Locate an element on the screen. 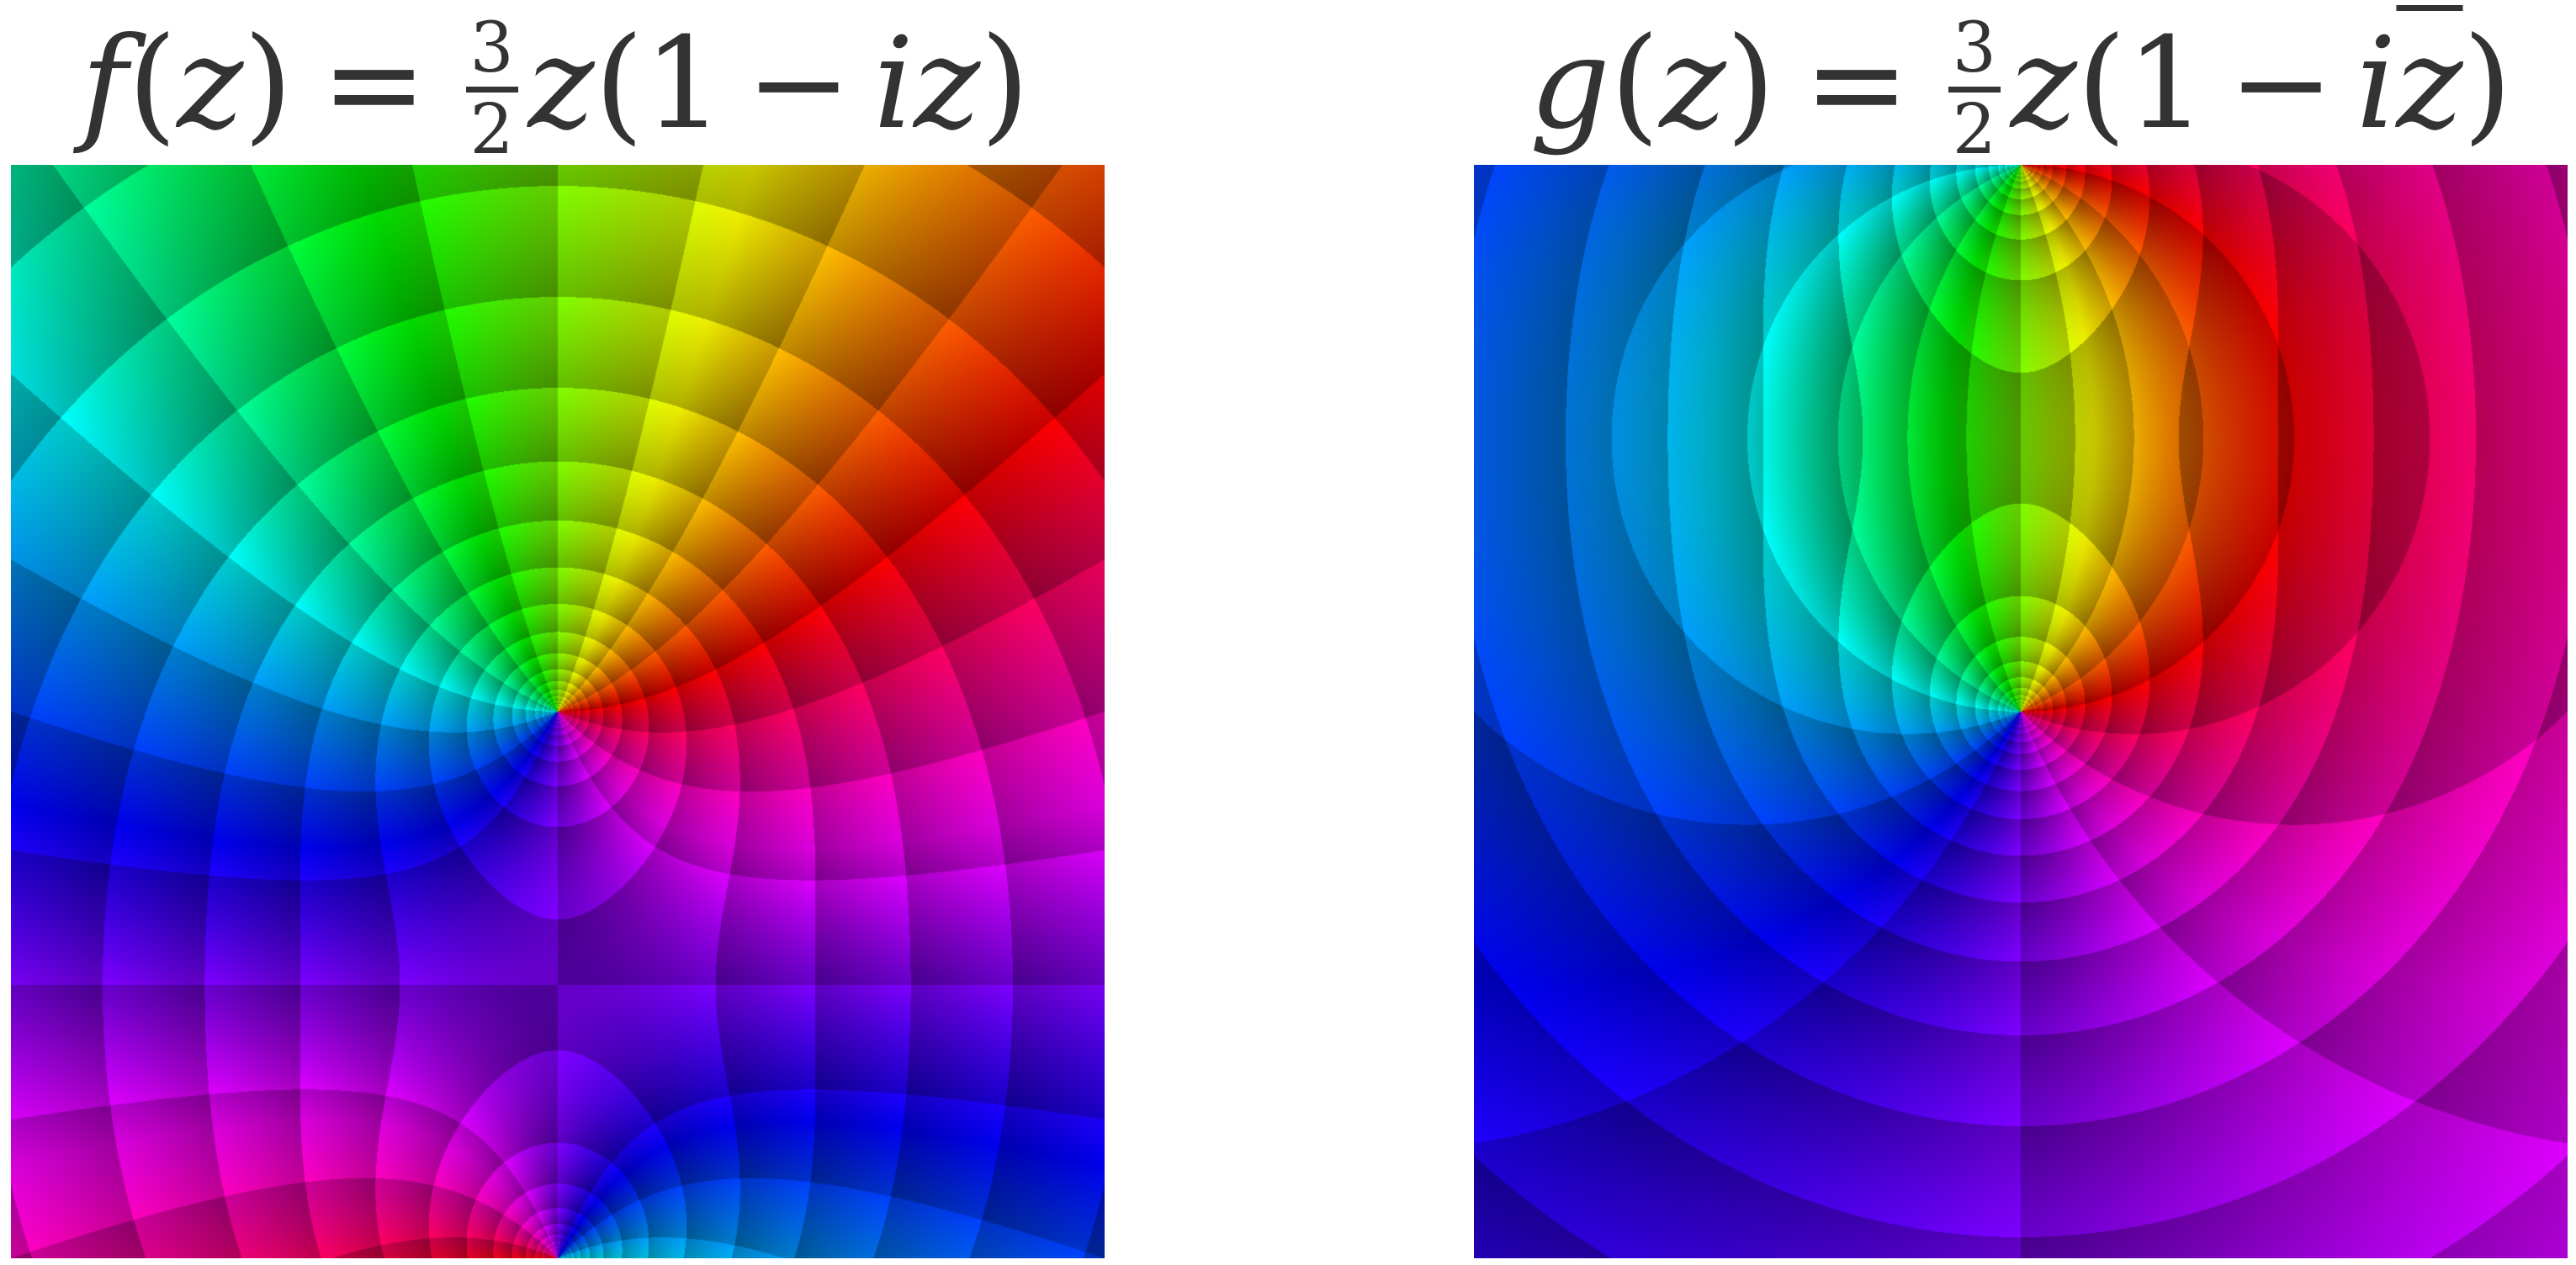 The image size is (2576, 1265). z-term: z is located at coordinates (947, 84).